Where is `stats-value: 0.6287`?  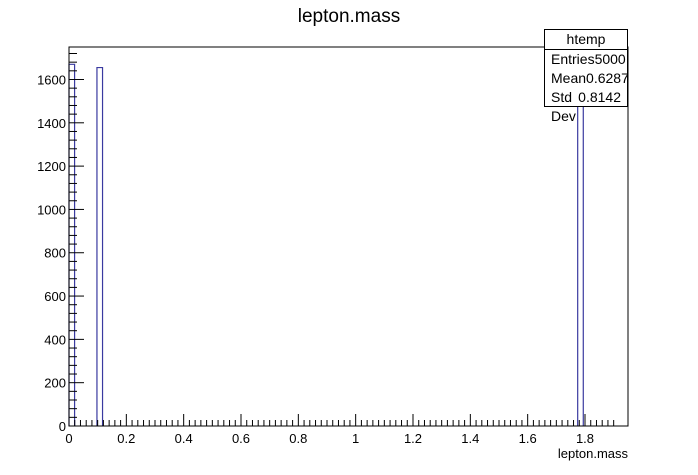 stats-value: 0.6287 is located at coordinates (607, 78).